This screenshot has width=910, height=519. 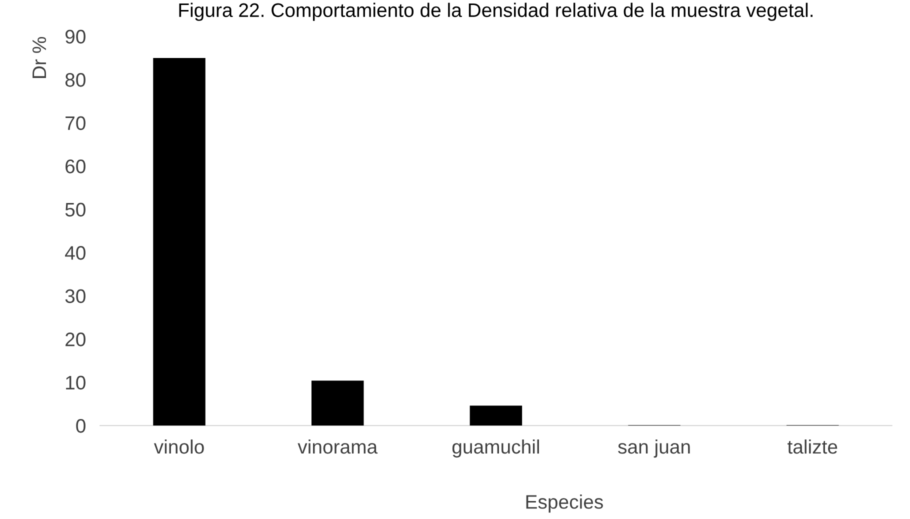 I want to click on y-tick-label: 80, so click(x=75, y=80).